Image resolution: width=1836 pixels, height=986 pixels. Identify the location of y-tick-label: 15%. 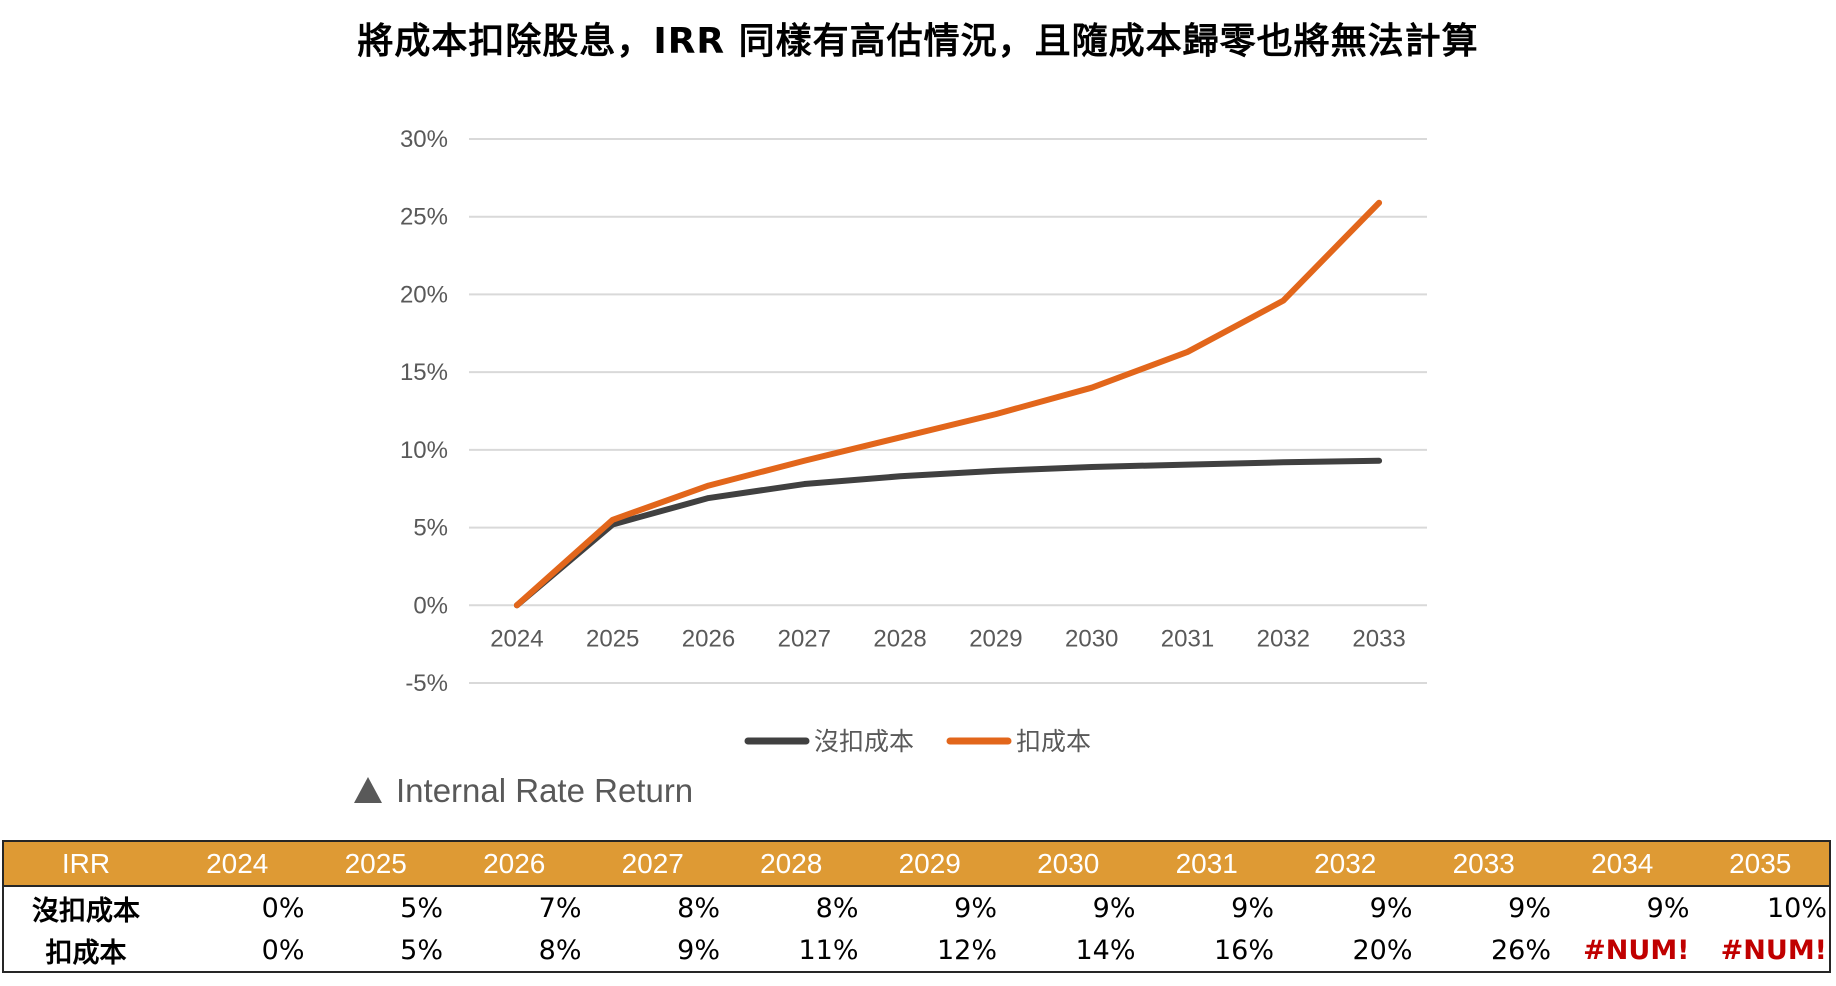
(424, 372).